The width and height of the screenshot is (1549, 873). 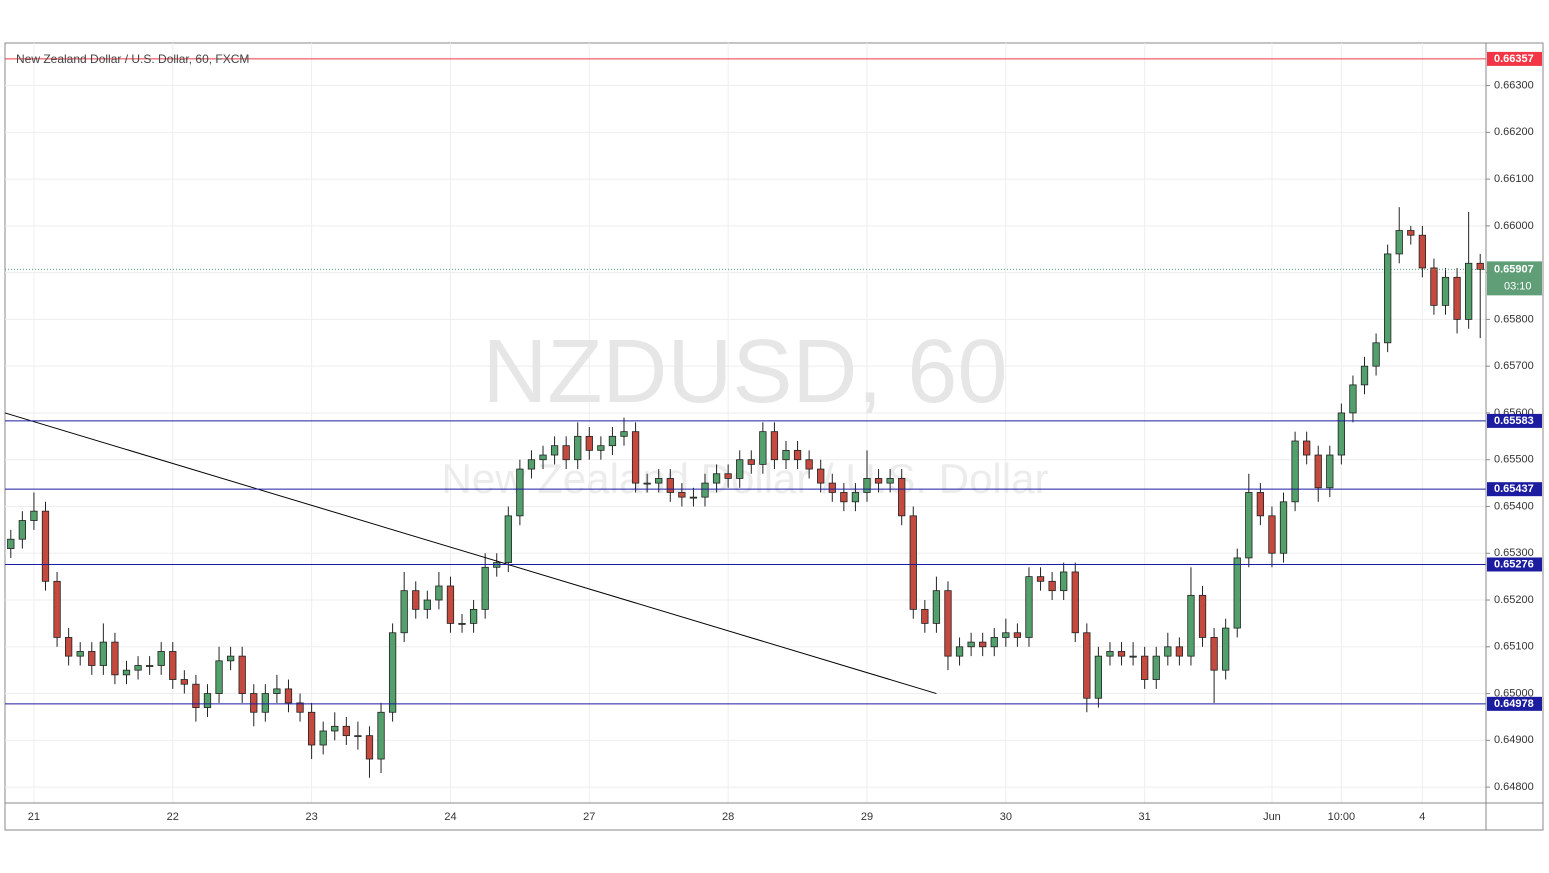 I want to click on x-tick-label: 22, so click(x=173, y=817).